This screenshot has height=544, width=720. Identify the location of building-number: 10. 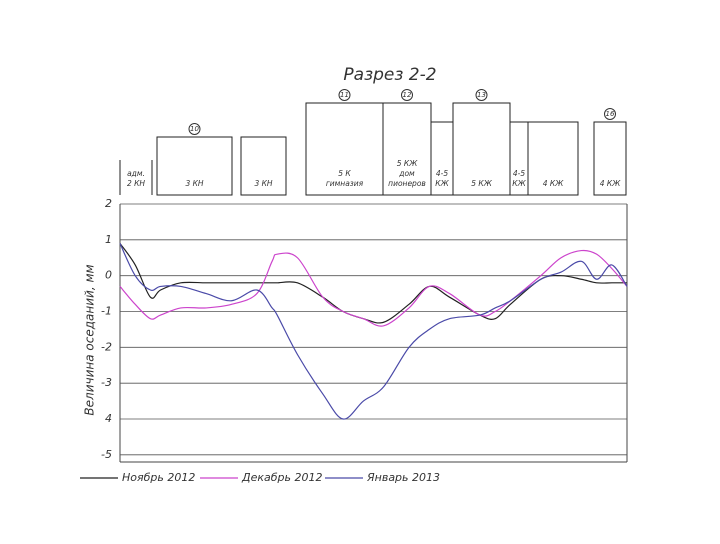
(194, 129).